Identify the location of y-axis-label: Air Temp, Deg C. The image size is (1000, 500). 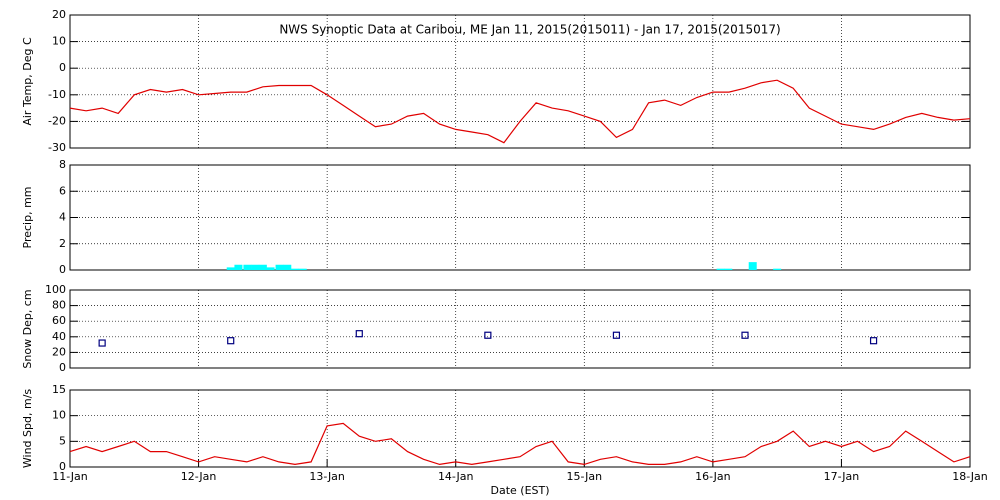
(27, 81).